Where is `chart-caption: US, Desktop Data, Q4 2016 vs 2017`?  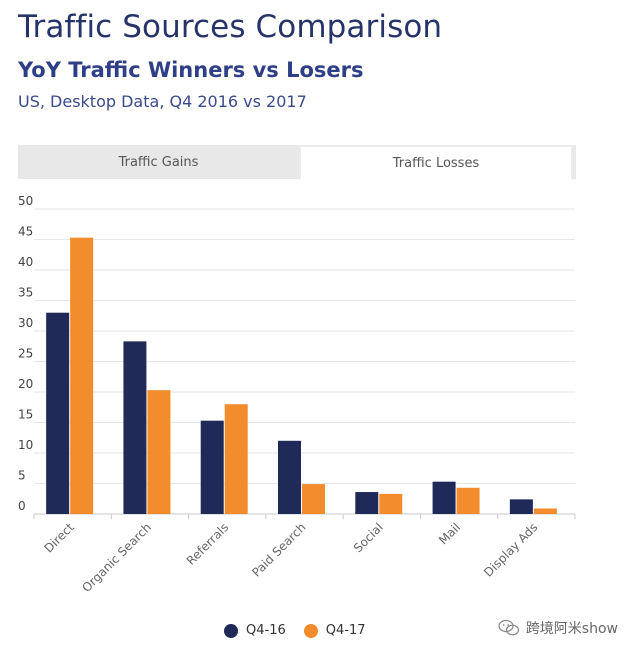 chart-caption: US, Desktop Data, Q4 2016 vs 2017 is located at coordinates (162, 101).